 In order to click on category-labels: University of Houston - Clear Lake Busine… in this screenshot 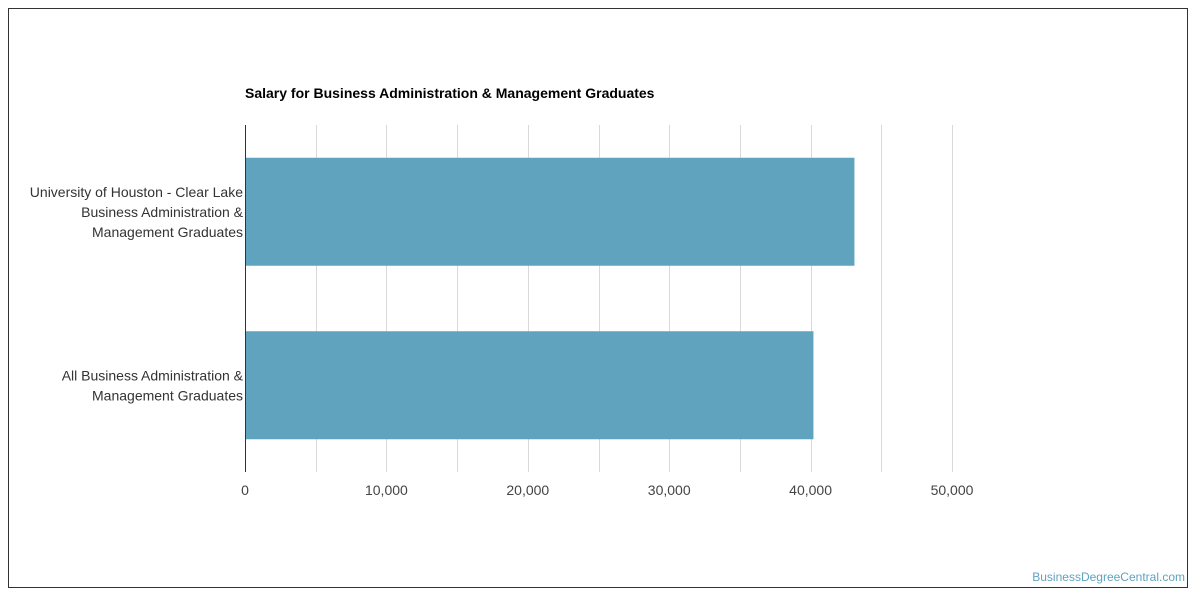, I will do `click(137, 294)`.